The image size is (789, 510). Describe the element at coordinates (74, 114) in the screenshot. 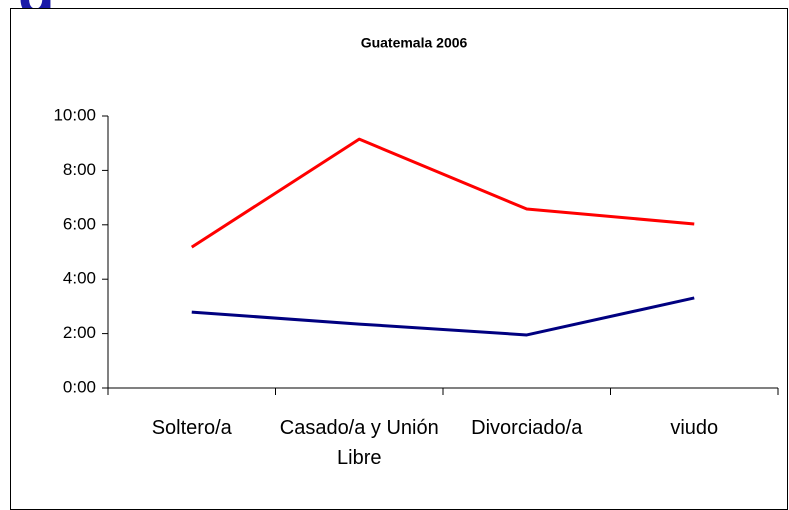

I see `y-tick-label: 10:00` at that location.